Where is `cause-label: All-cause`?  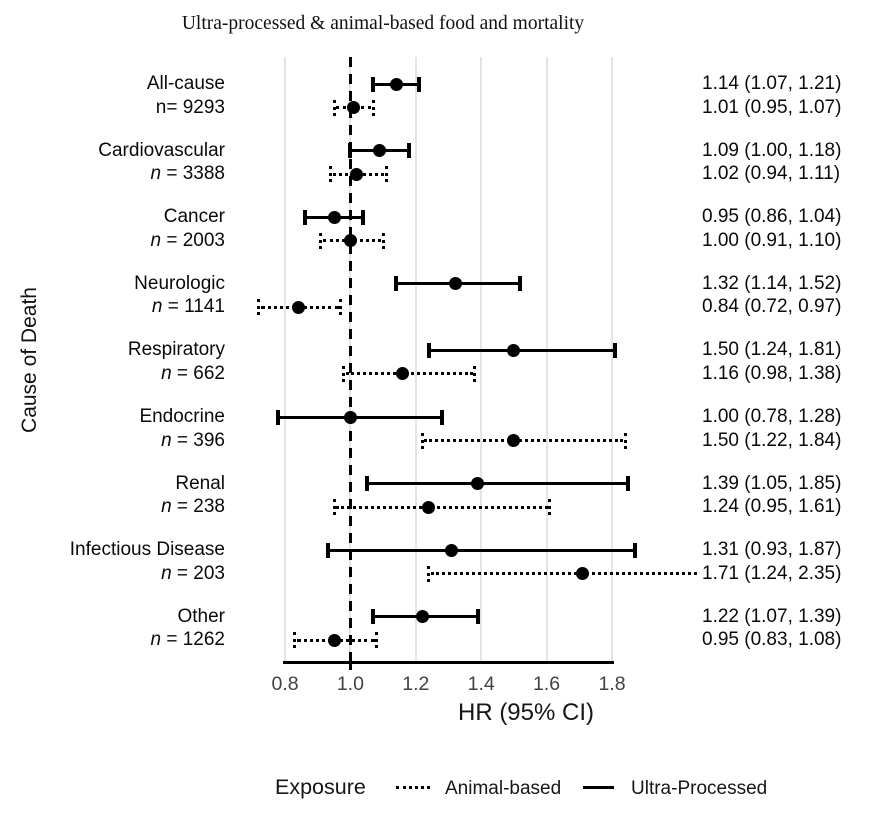
cause-label: All-cause is located at coordinates (185, 83).